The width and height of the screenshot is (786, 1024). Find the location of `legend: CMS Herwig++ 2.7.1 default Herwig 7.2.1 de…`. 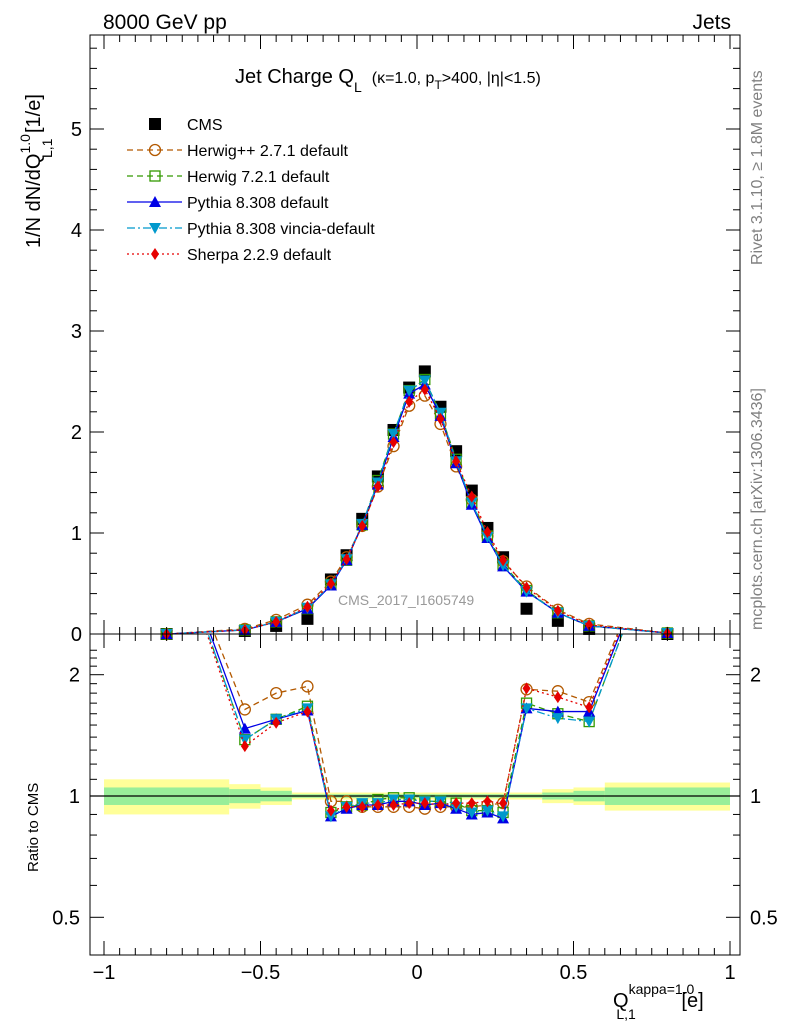

legend: CMS Herwig++ 2.7.1 default Herwig 7.2.1 de… is located at coordinates (251, 190).